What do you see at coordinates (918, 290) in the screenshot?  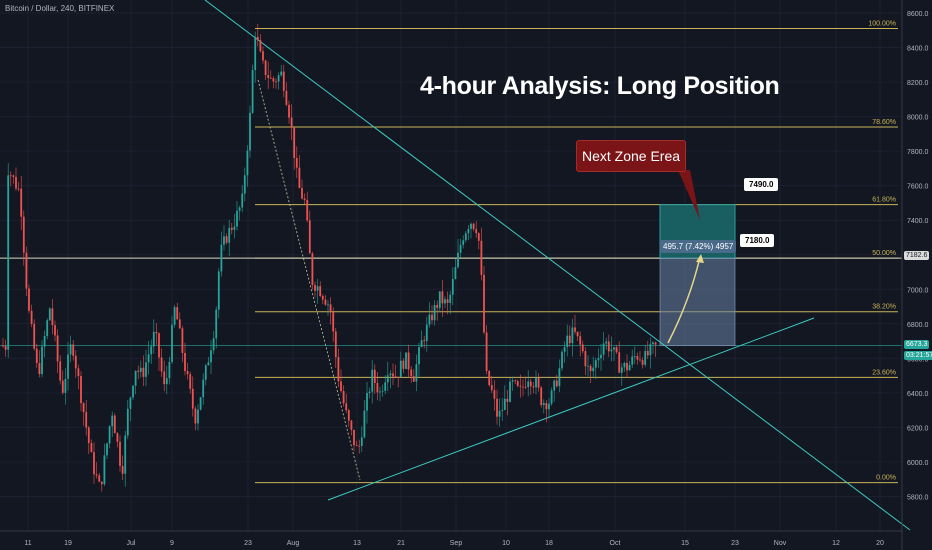 I see `y-tick-label: 7000.0` at bounding box center [918, 290].